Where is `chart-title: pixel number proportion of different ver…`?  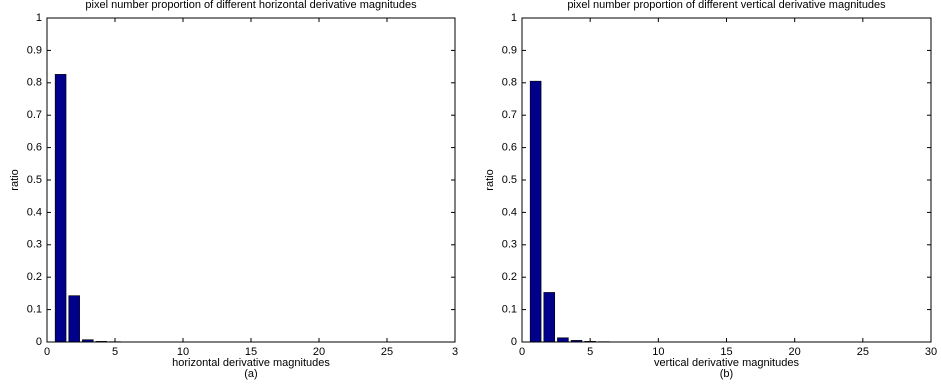
chart-title: pixel number proportion of different ver… is located at coordinates (726, 5).